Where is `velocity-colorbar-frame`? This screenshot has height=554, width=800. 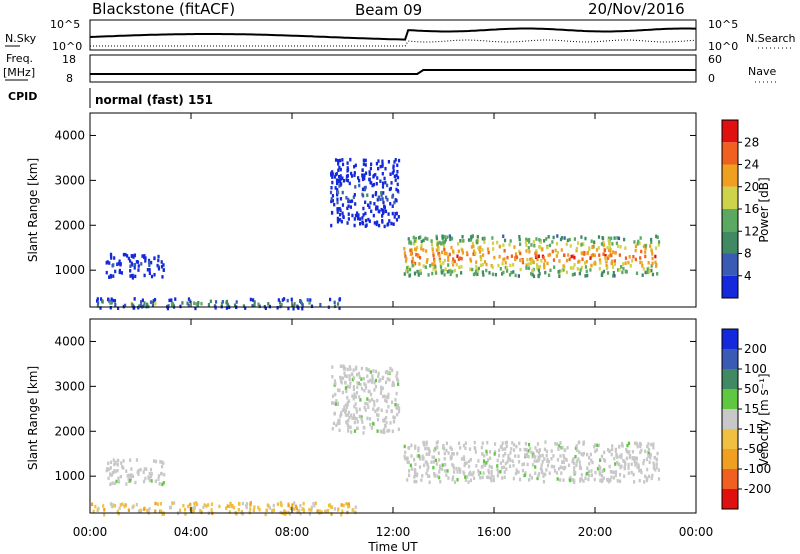 velocity-colorbar-frame is located at coordinates (730, 419).